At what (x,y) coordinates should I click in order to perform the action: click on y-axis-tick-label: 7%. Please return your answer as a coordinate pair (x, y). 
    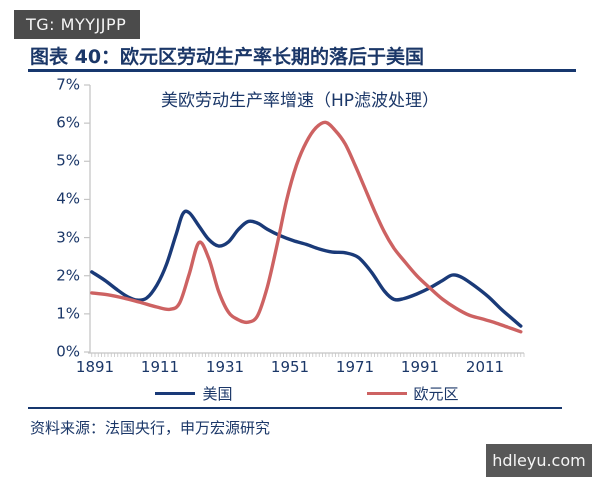
    Looking at the image, I should click on (68, 84).